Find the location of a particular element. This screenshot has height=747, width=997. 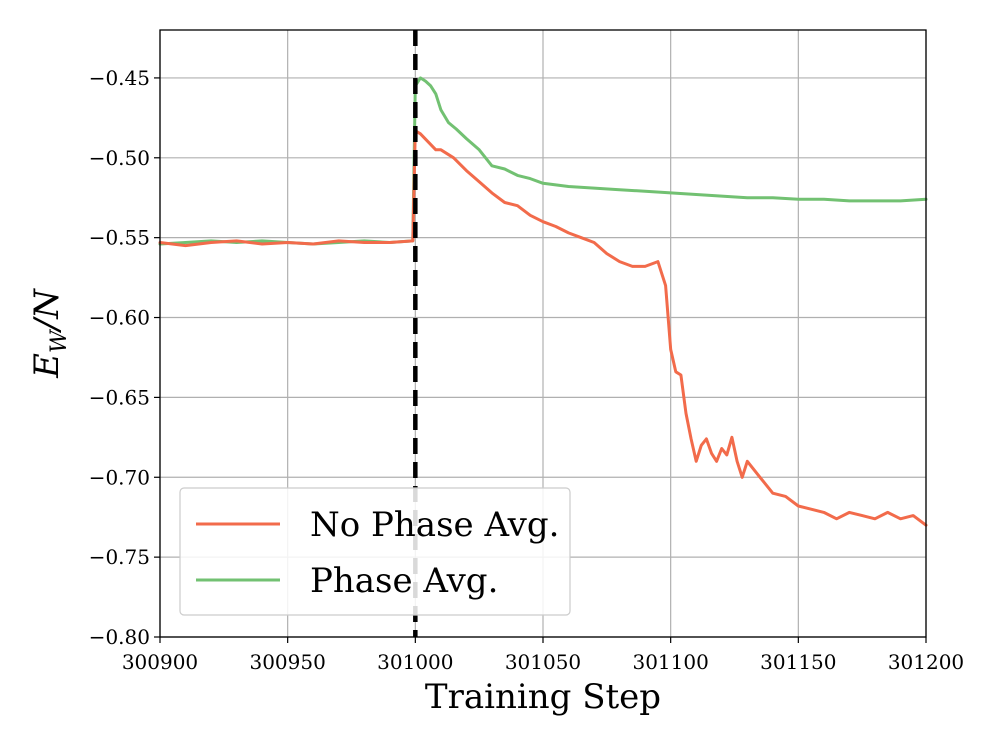

y-tick-label: −0.80 is located at coordinates (119, 637).